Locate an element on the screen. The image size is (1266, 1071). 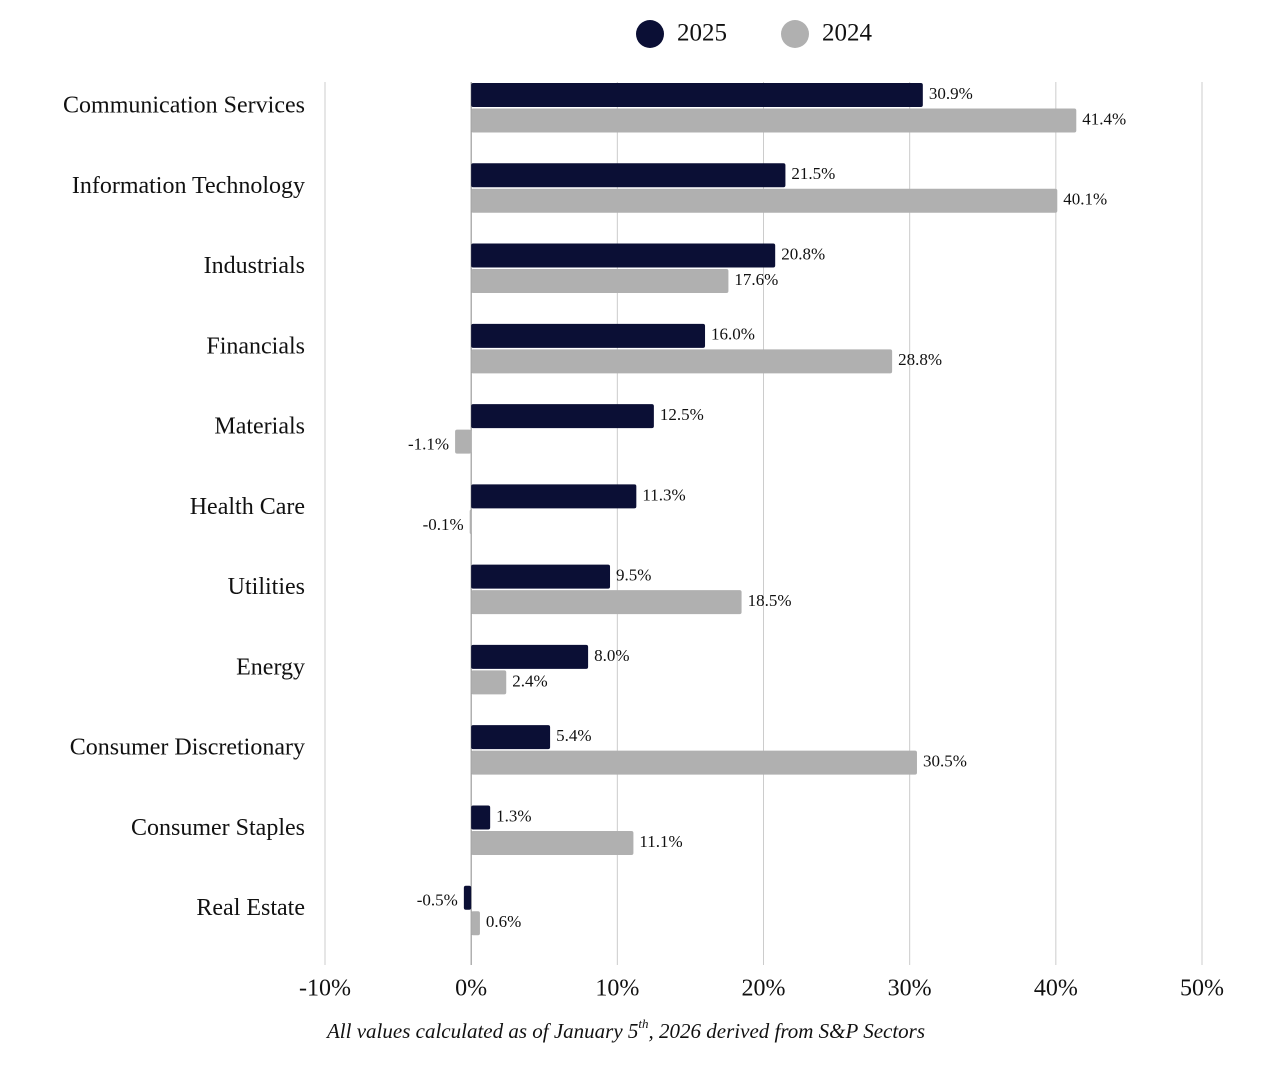
value-label: 20.8% is located at coordinates (803, 253).